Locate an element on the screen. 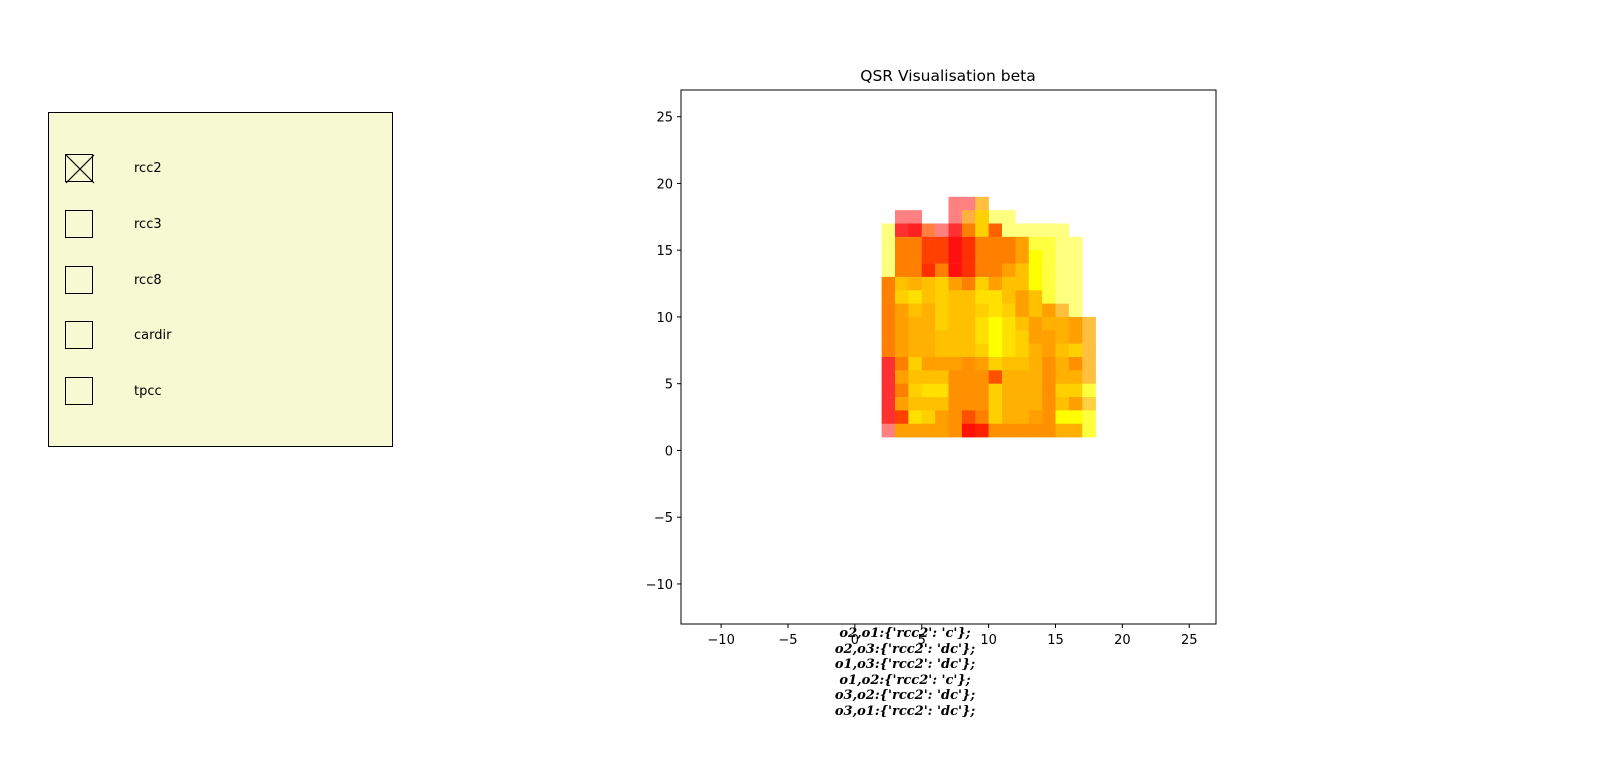  option-tpcc: tpcc is located at coordinates (215, 391).